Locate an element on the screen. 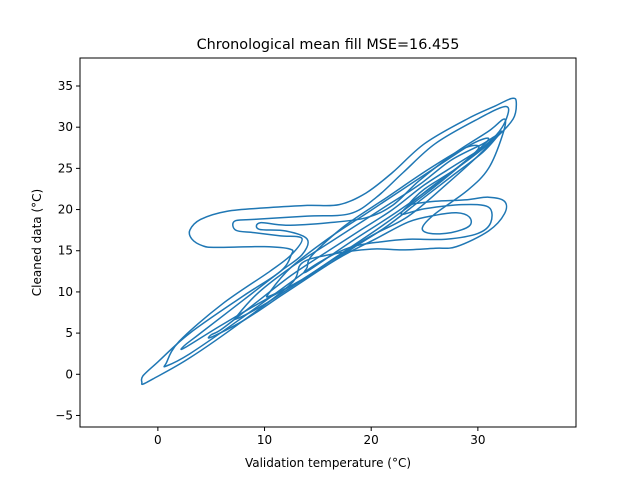 The image size is (640, 484). y-tick-label: 30 is located at coordinates (65, 127).